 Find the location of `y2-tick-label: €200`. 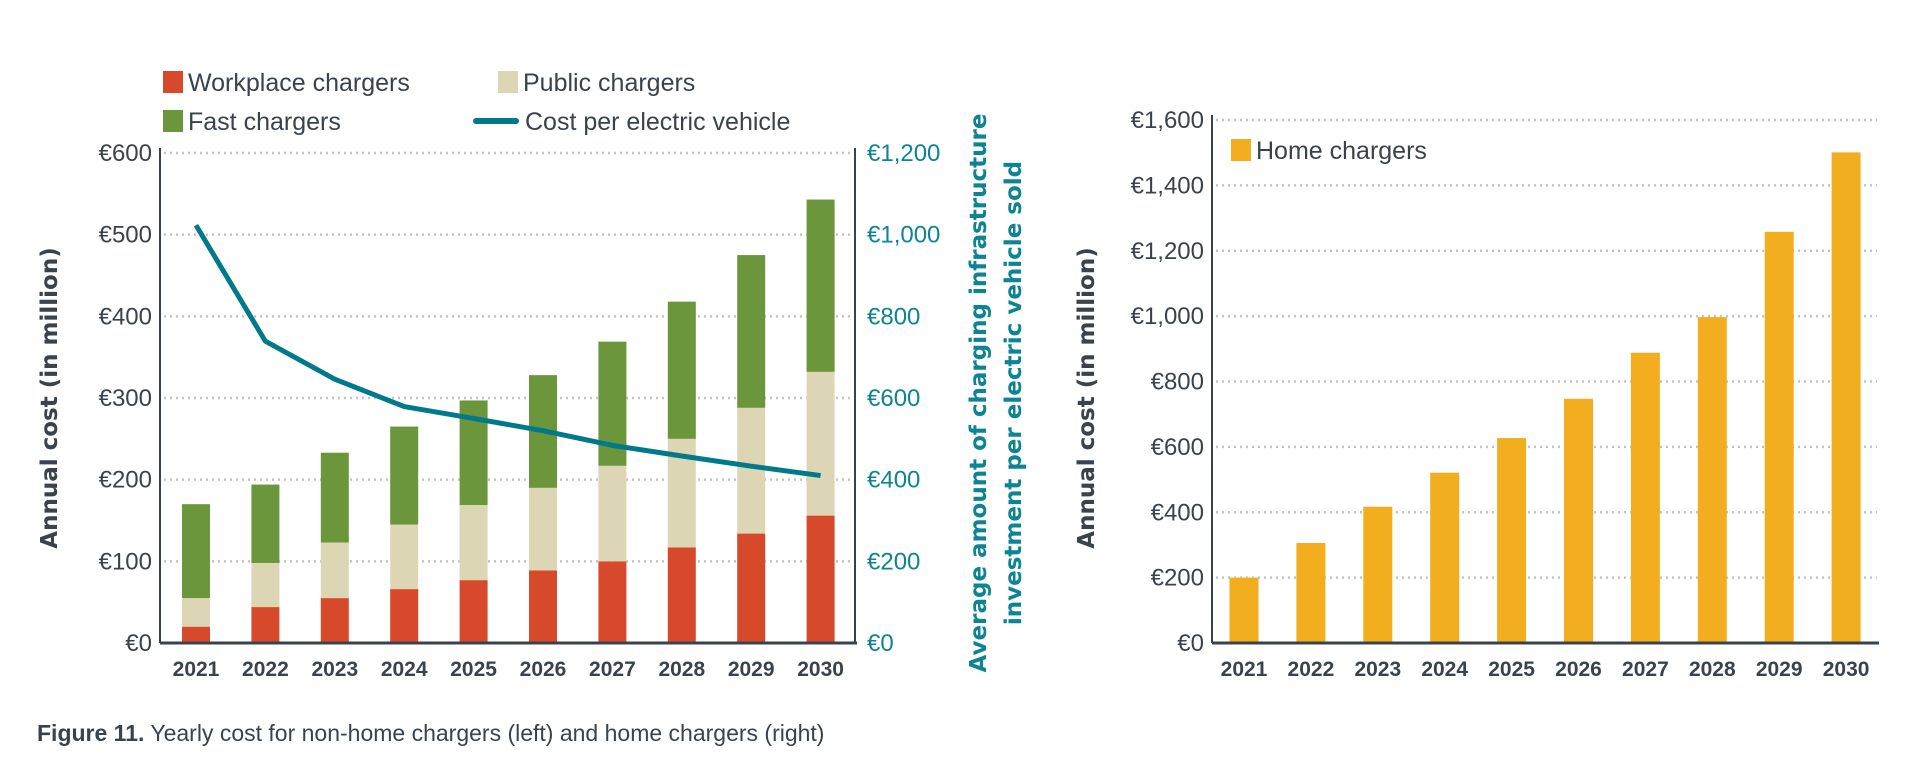

y2-tick-label: €200 is located at coordinates (893, 561).